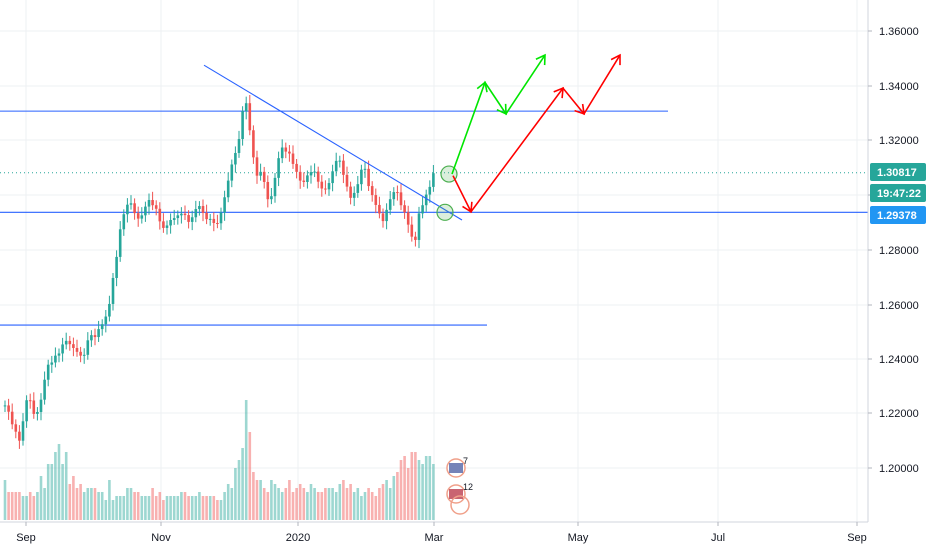  What do you see at coordinates (333, 142) in the screenshot?
I see `trendline` at bounding box center [333, 142].